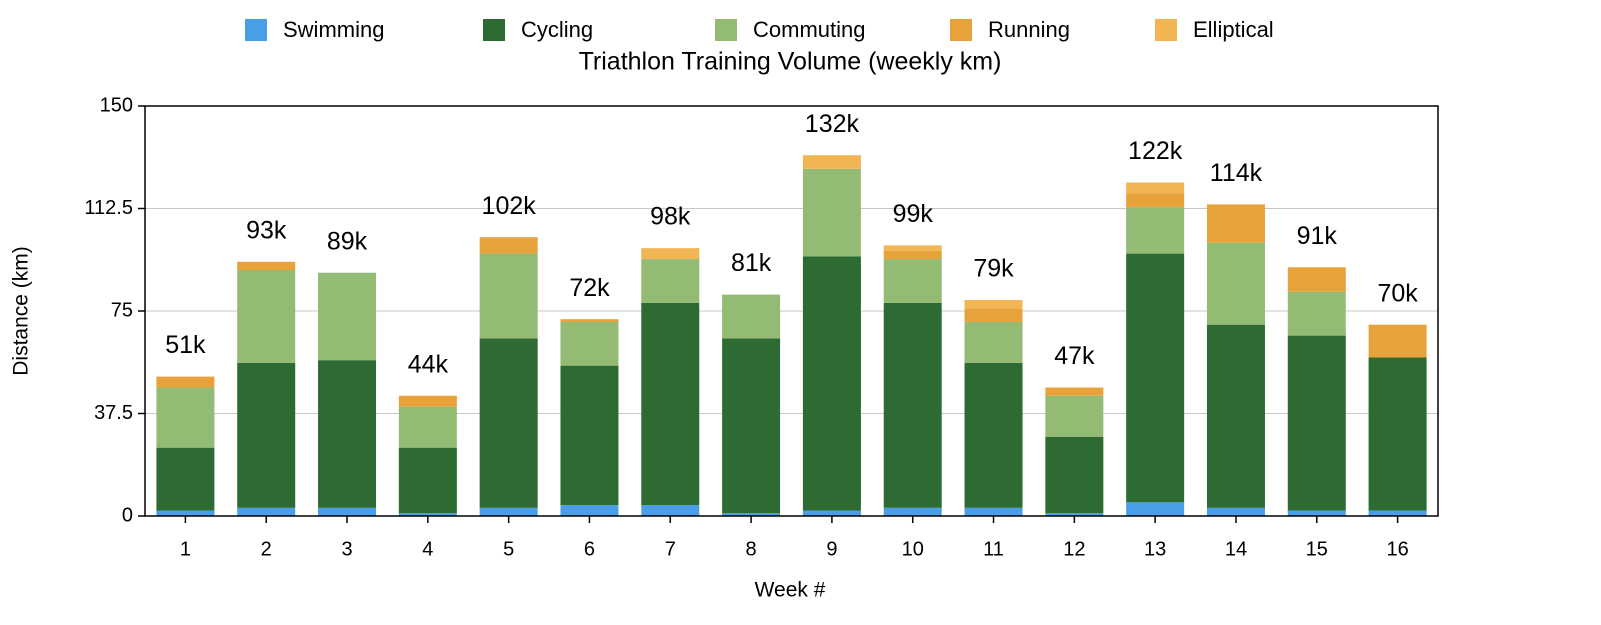 This screenshot has width=1601, height=625. I want to click on y-axis-label: Distance (km), so click(21, 311).